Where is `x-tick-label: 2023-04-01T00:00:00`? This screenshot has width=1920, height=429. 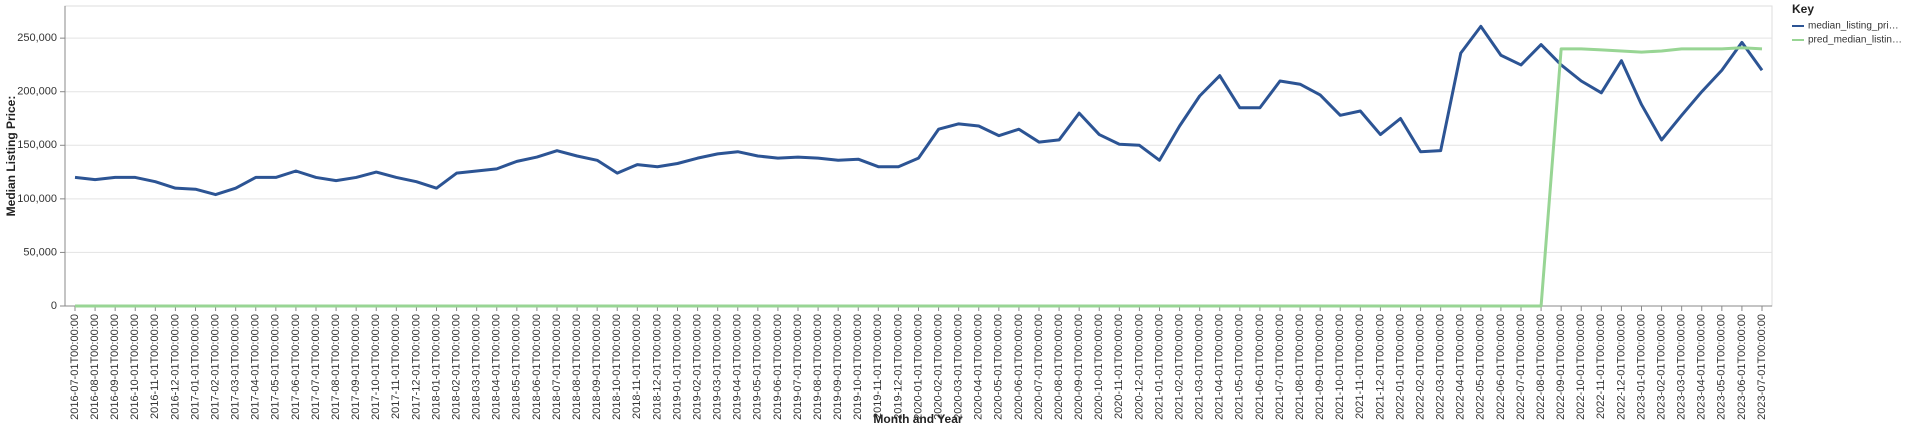
x-tick-label: 2023-04-01T00:00:00 is located at coordinates (1702, 367).